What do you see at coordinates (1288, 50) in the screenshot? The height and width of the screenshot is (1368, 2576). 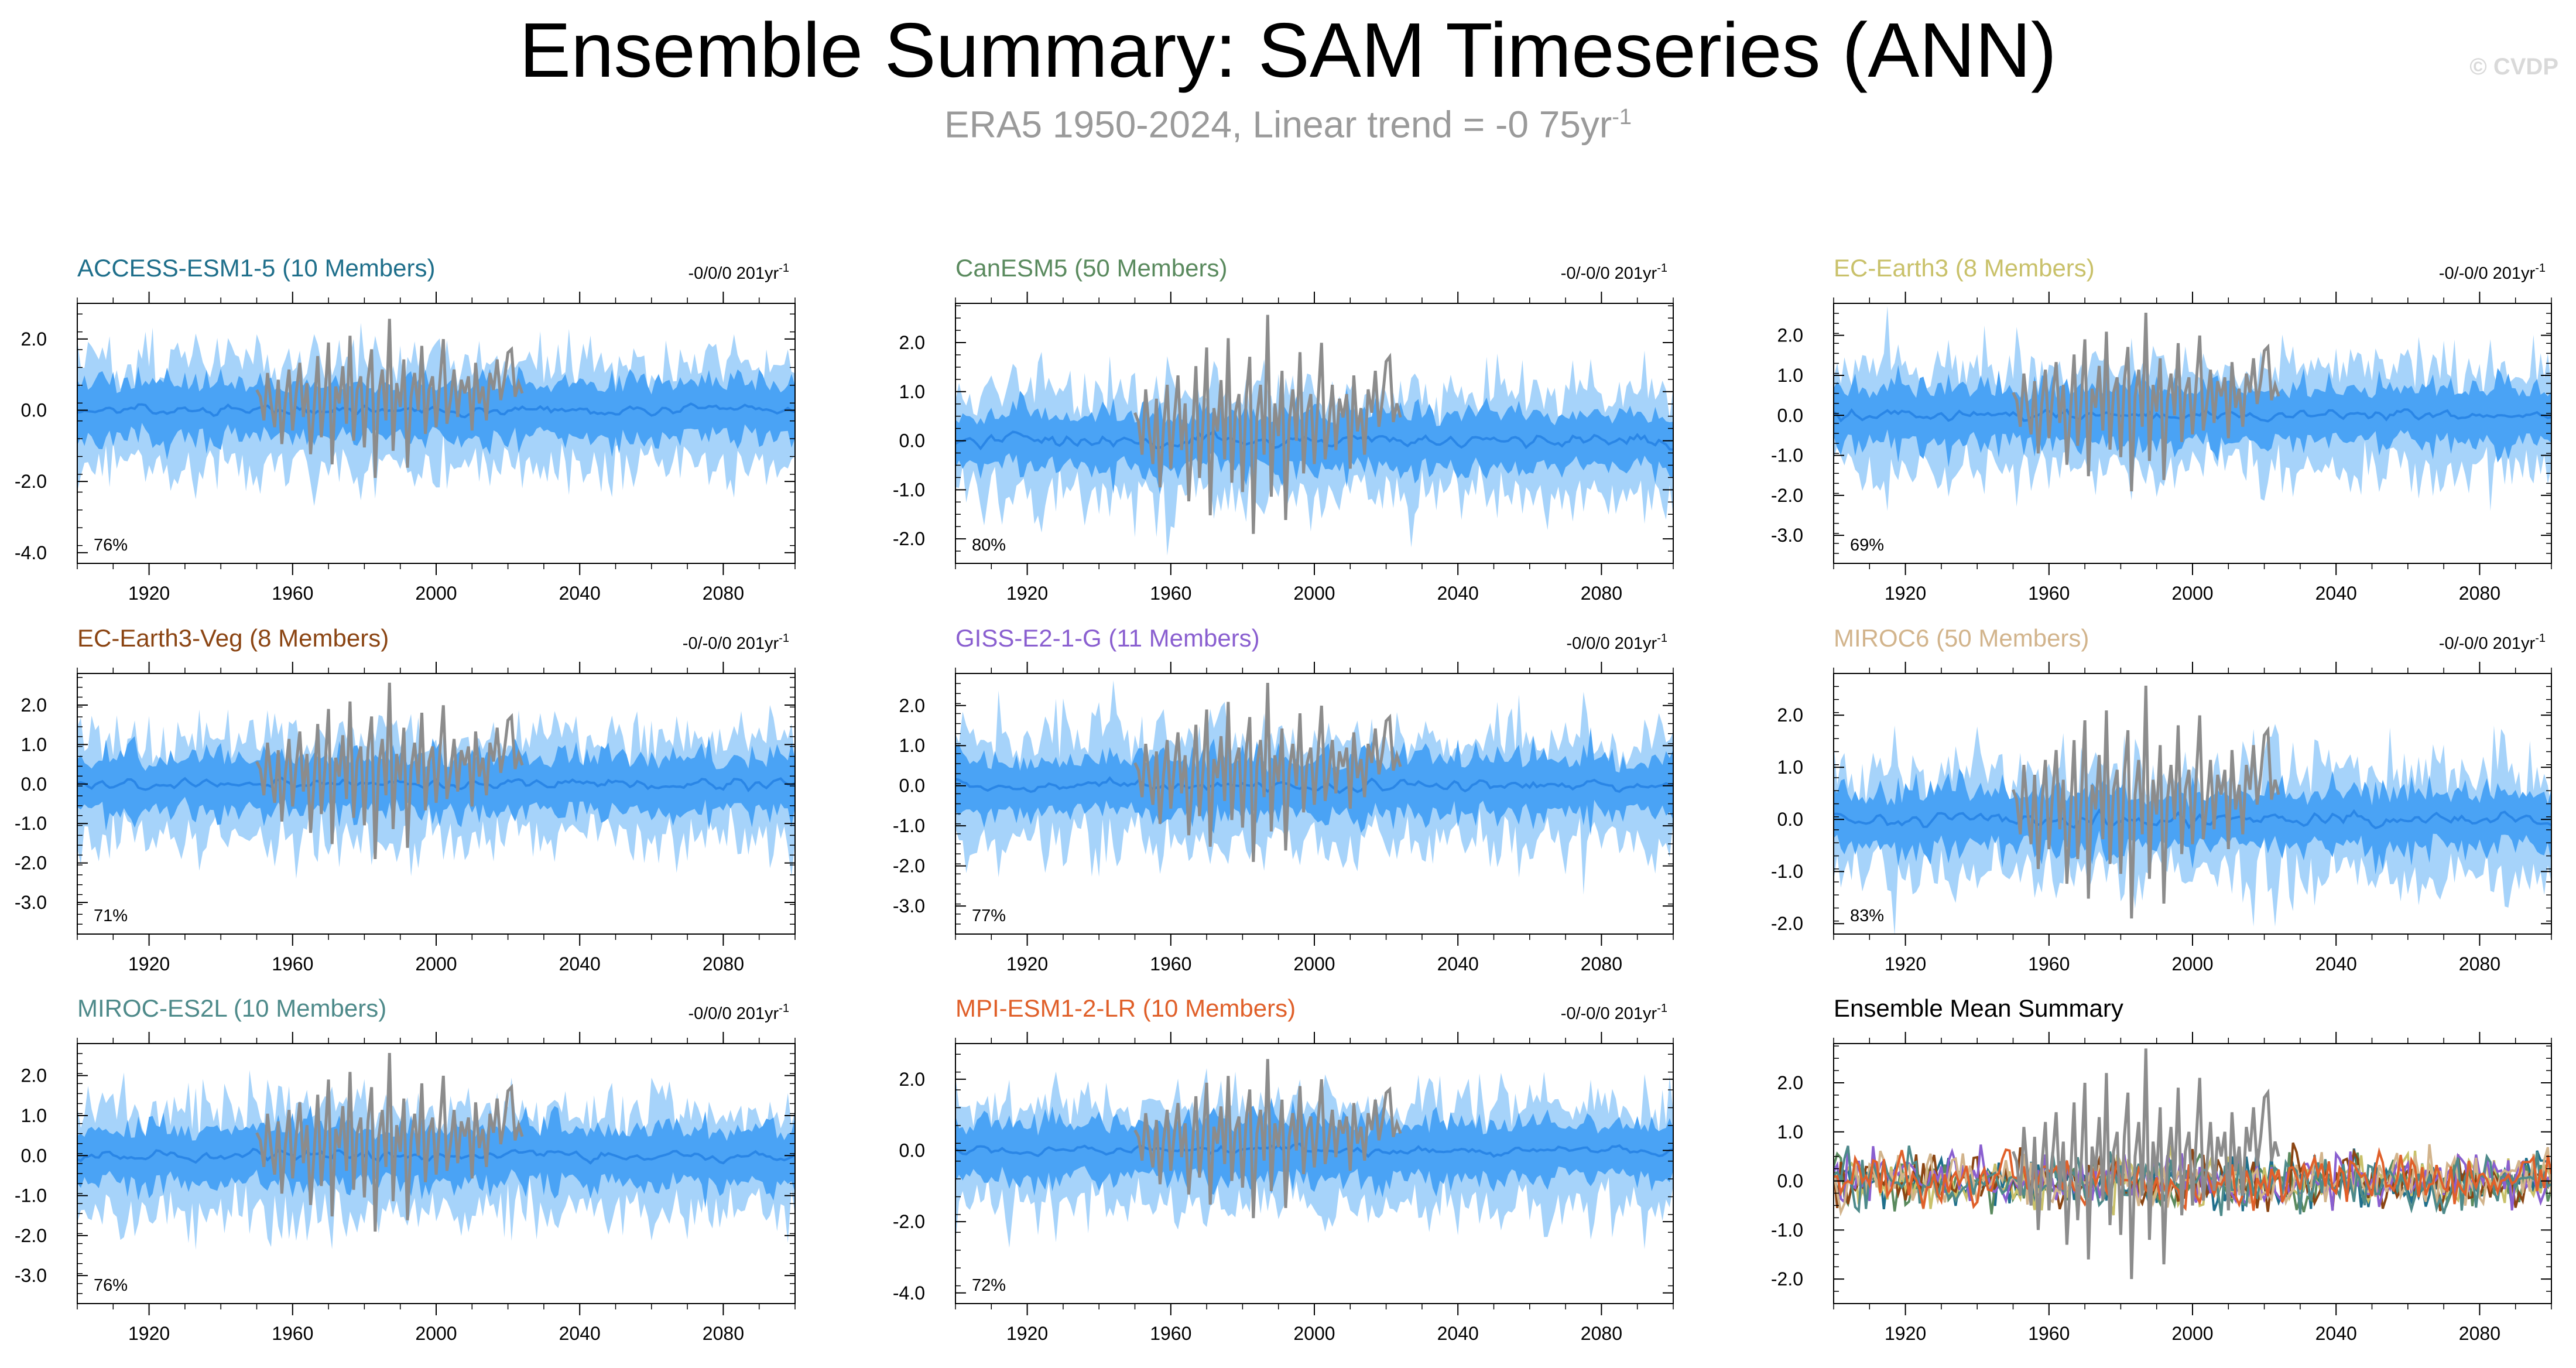 I see `page-title: Ensemble Summary: SAM Timeseries (ANN)` at bounding box center [1288, 50].